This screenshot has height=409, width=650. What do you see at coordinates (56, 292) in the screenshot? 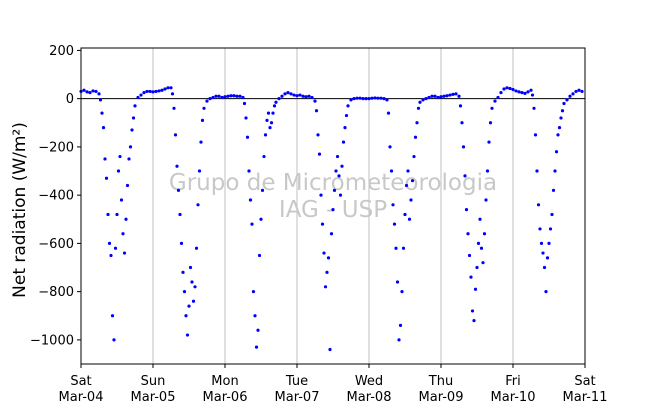
I see `y-tick-label: −800` at bounding box center [56, 292].